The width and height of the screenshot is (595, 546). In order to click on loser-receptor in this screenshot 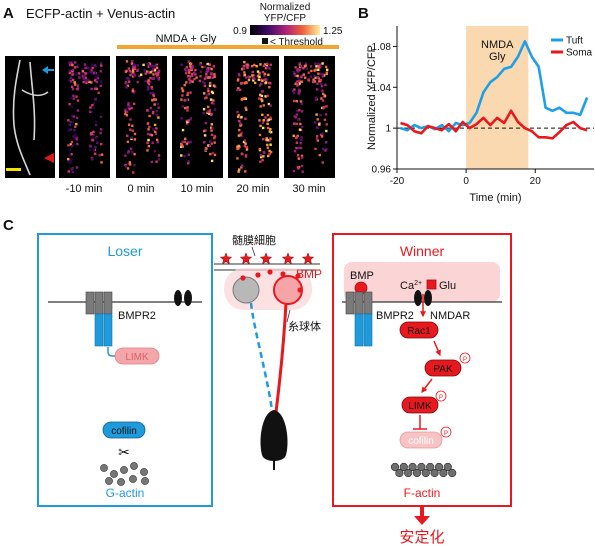, I will do `click(99, 319)`.